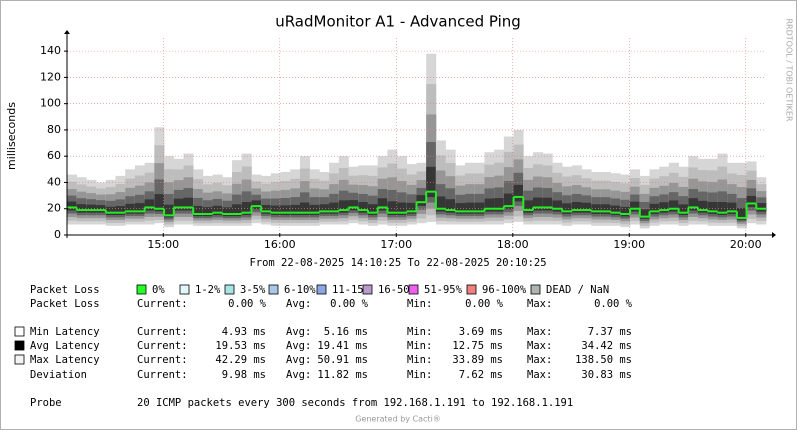  What do you see at coordinates (481, 332) in the screenshot?
I see `stat-cell: 3.69 ms` at bounding box center [481, 332].